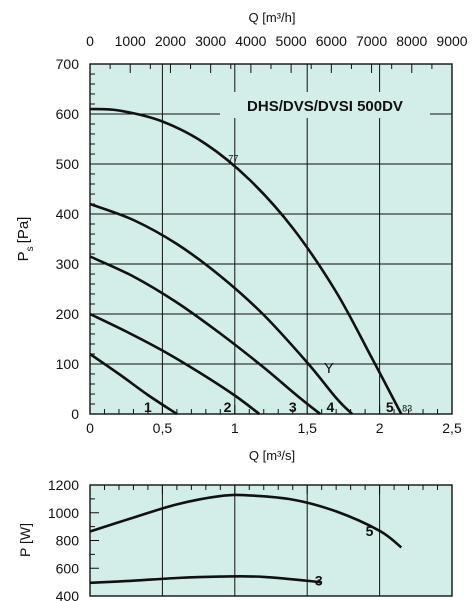  I want to click on y-label-p: P, so click(23, 256).